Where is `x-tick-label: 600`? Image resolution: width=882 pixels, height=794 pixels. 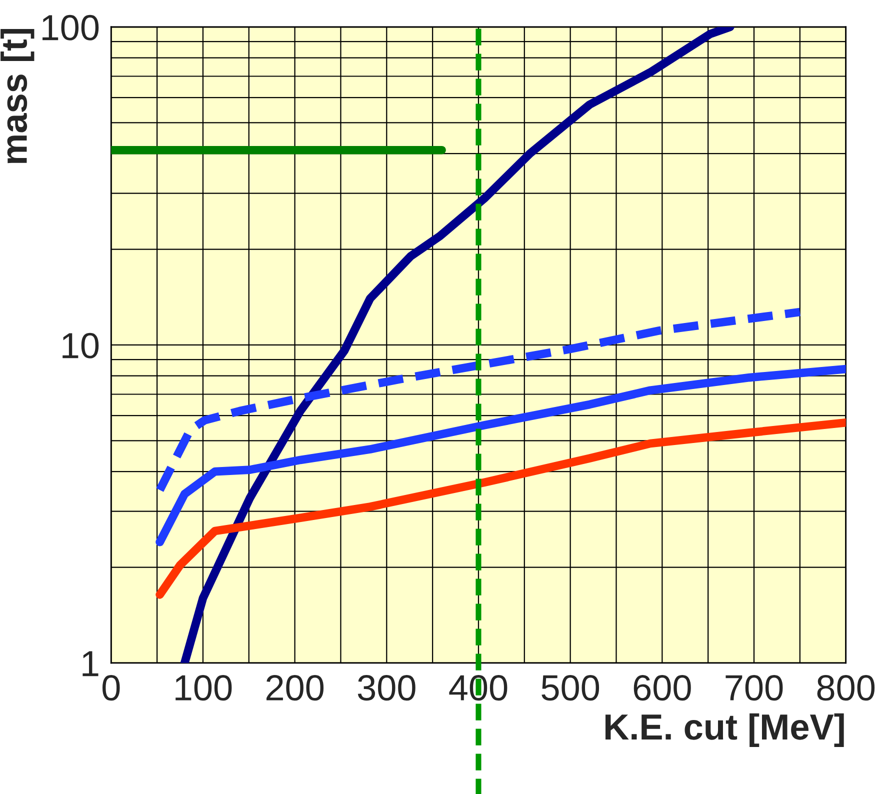
x-tick-label: 600 is located at coordinates (662, 688).